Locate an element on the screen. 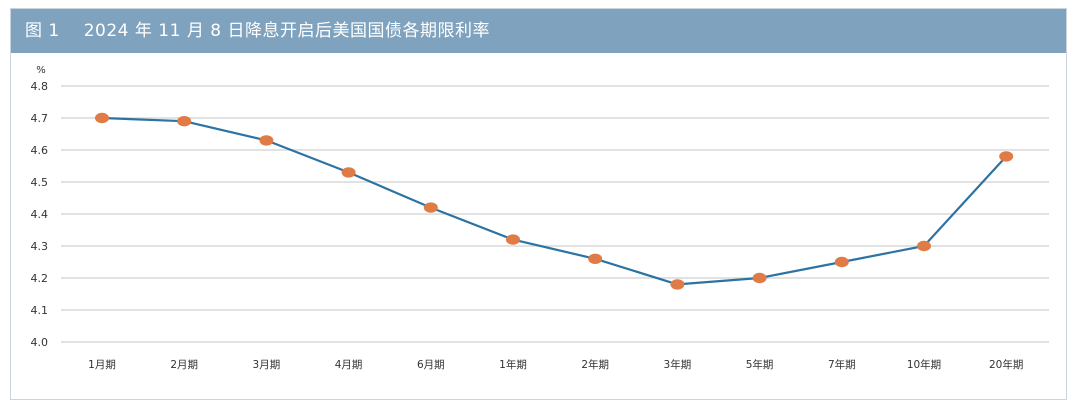  y-tick-label: 4.5 is located at coordinates (40, 182).